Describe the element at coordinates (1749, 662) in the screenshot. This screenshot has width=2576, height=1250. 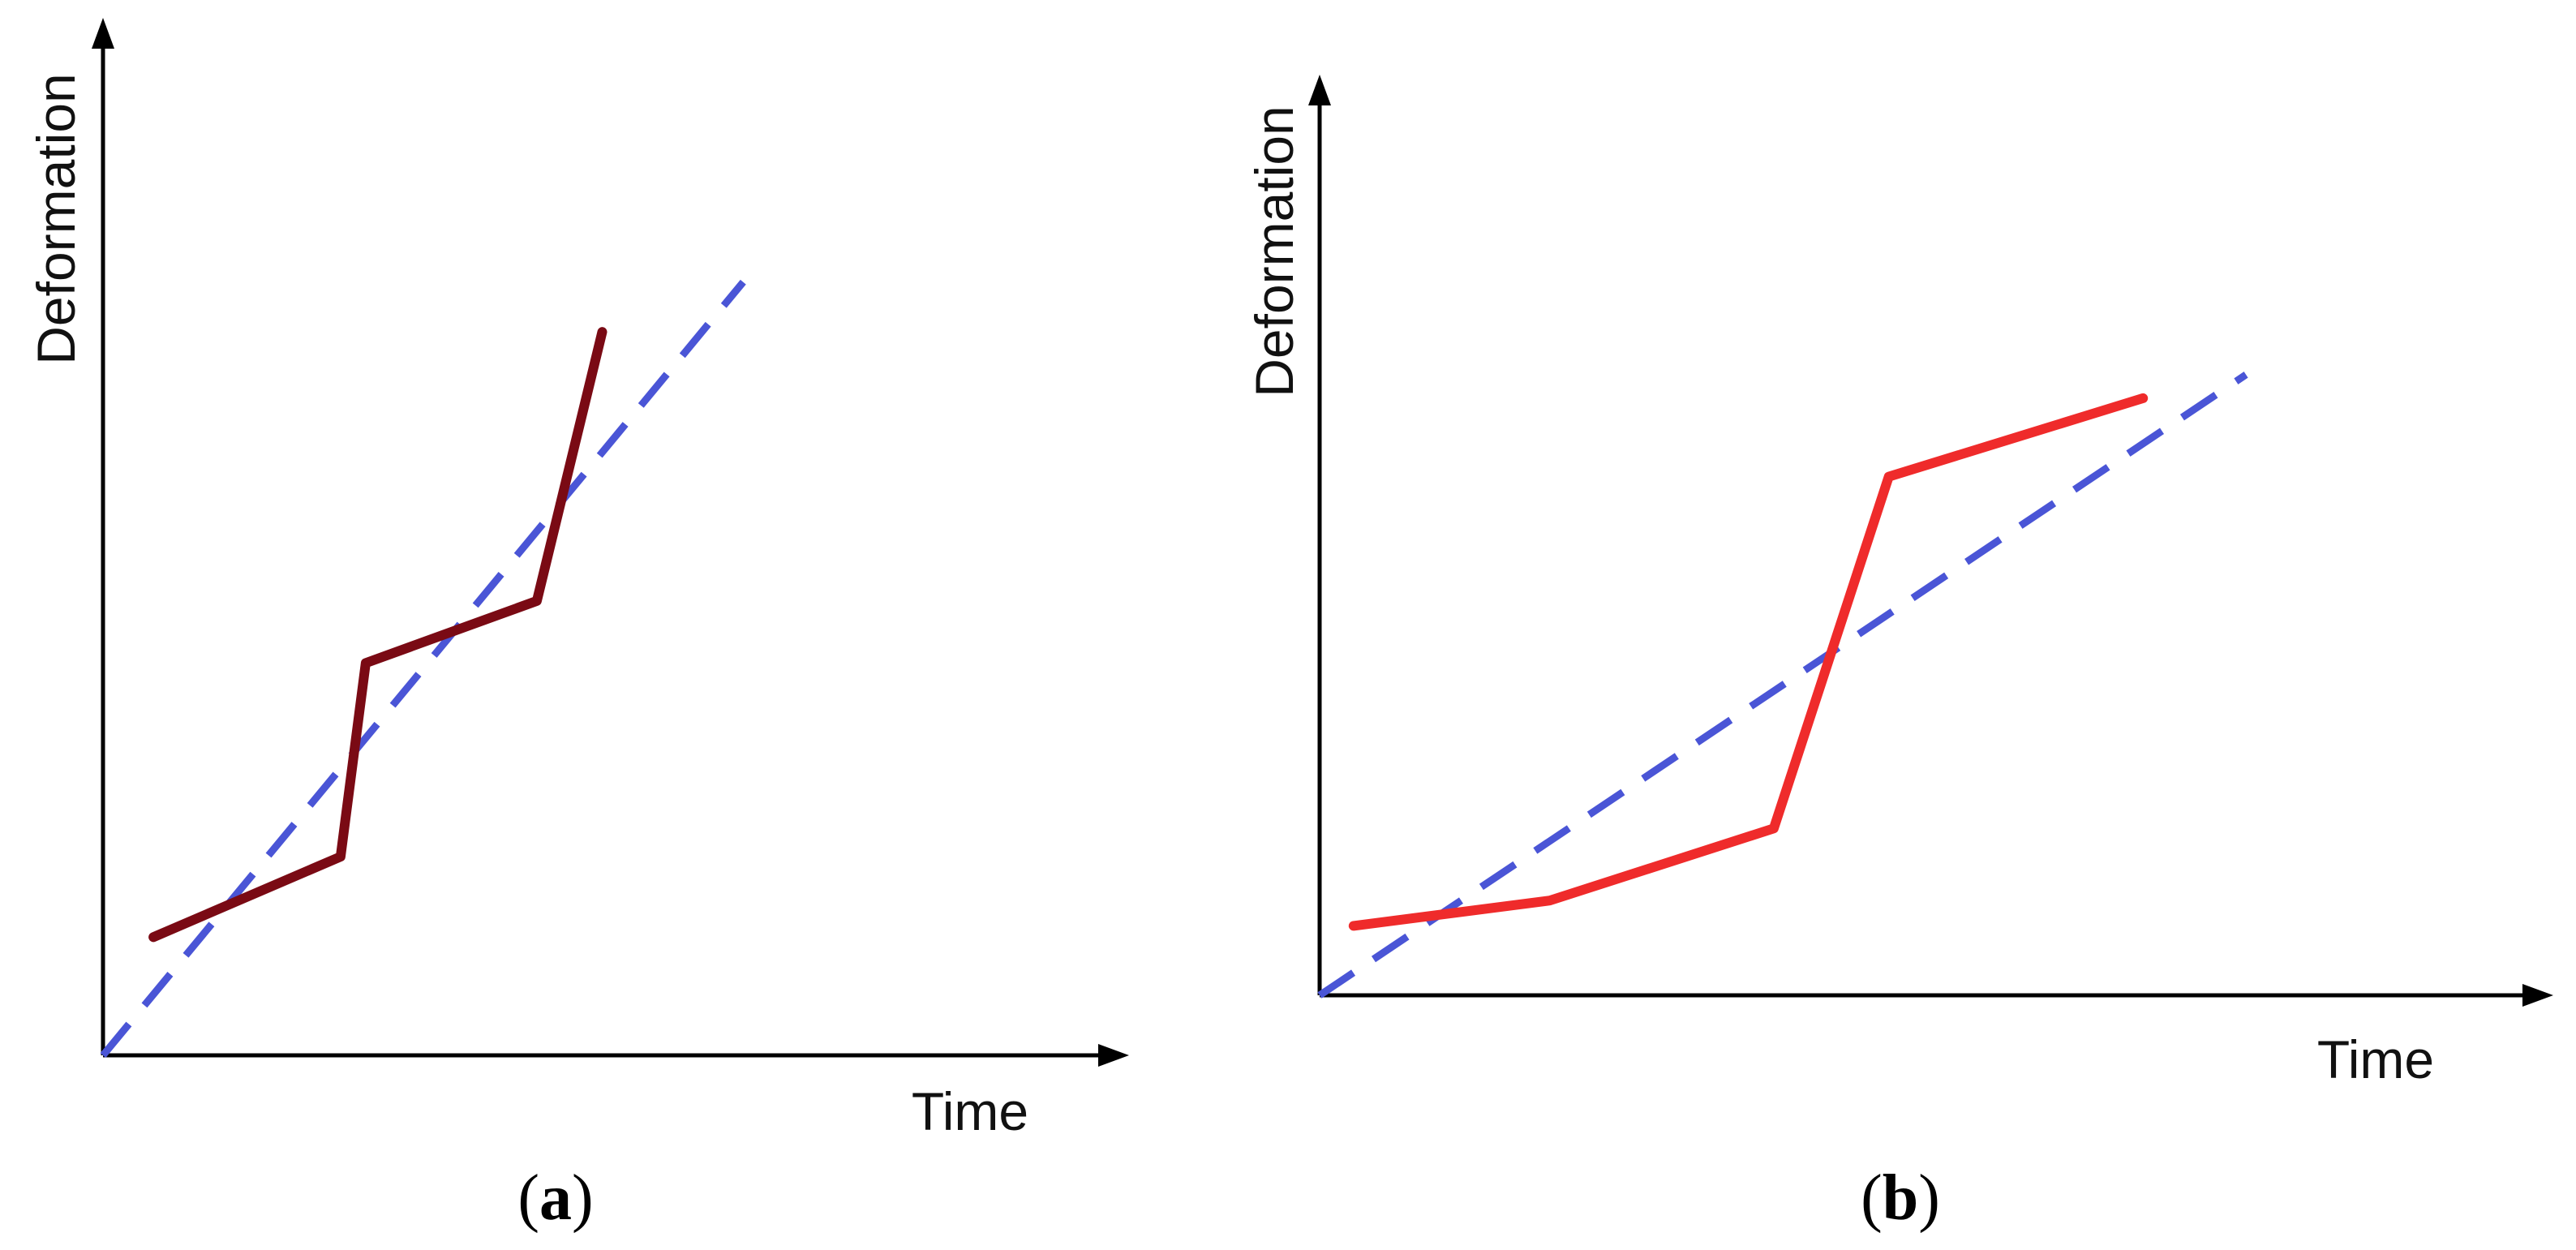
I see `measured-line-b` at that location.